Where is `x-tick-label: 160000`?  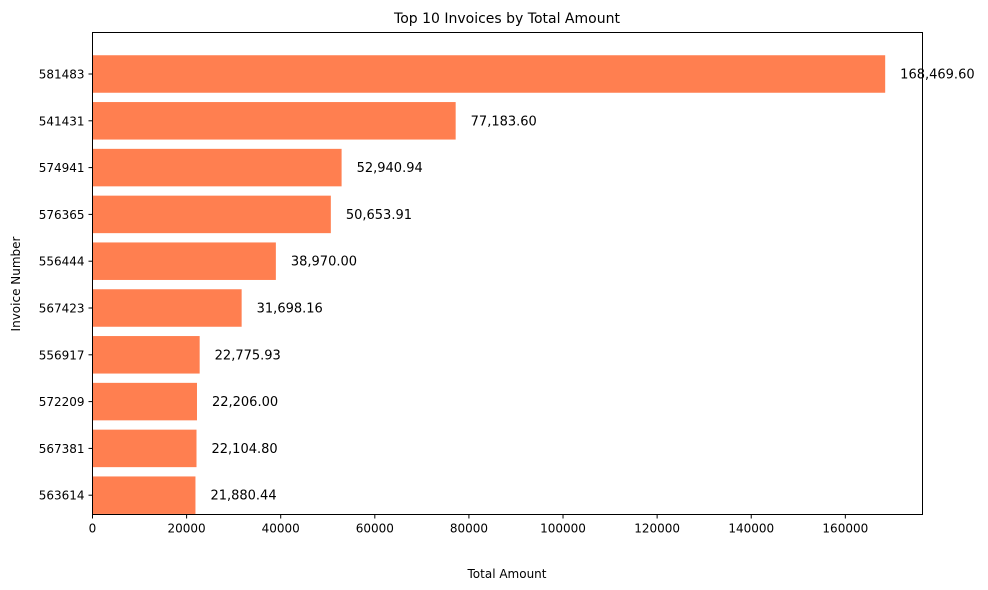 x-tick-label: 160000 is located at coordinates (845, 529).